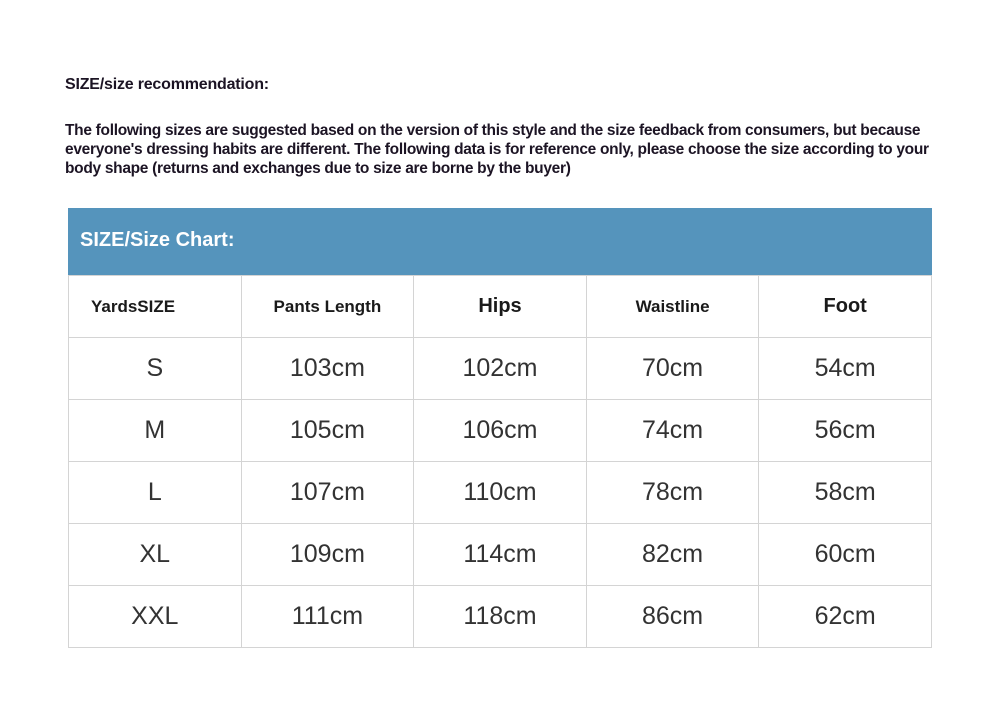 The image size is (1000, 708). Describe the element at coordinates (672, 430) in the screenshot. I see `measurement-cell: 74cm` at that location.